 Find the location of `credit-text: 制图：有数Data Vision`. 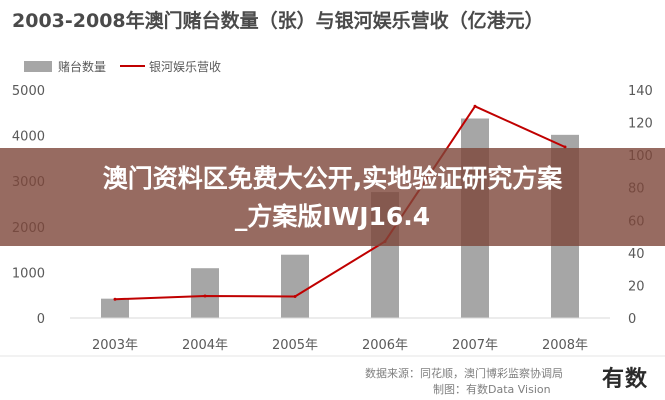

credit-text: 制图：有数Data Vision is located at coordinates (492, 389).